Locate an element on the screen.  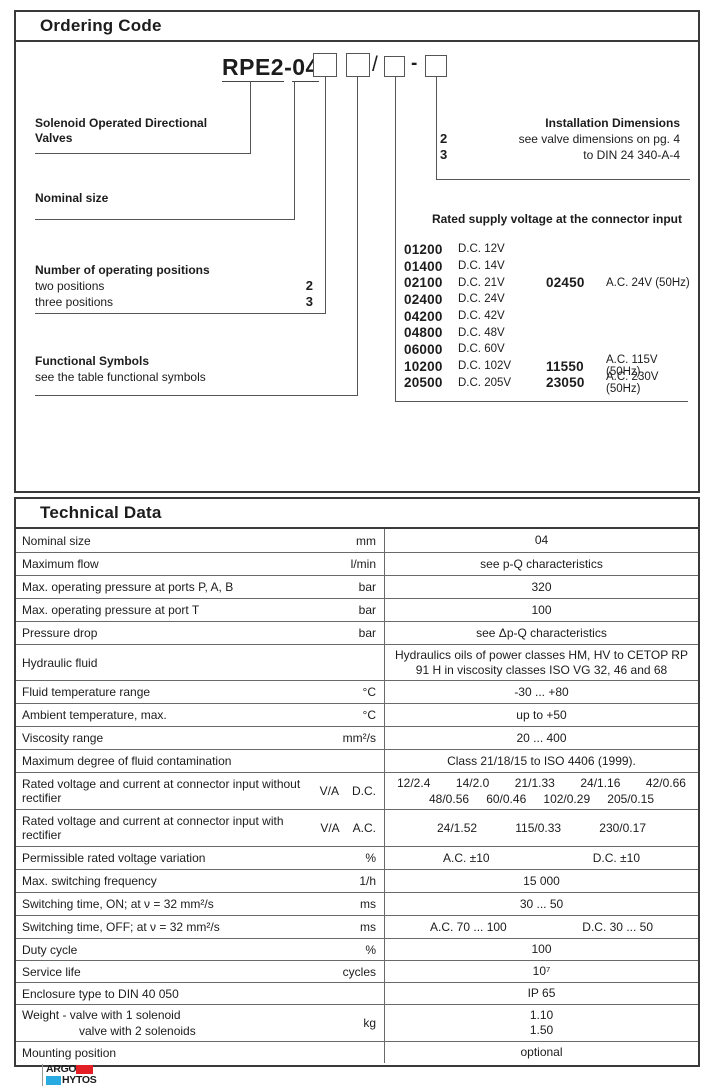
installation-option-code: 2 is located at coordinates (444, 138).